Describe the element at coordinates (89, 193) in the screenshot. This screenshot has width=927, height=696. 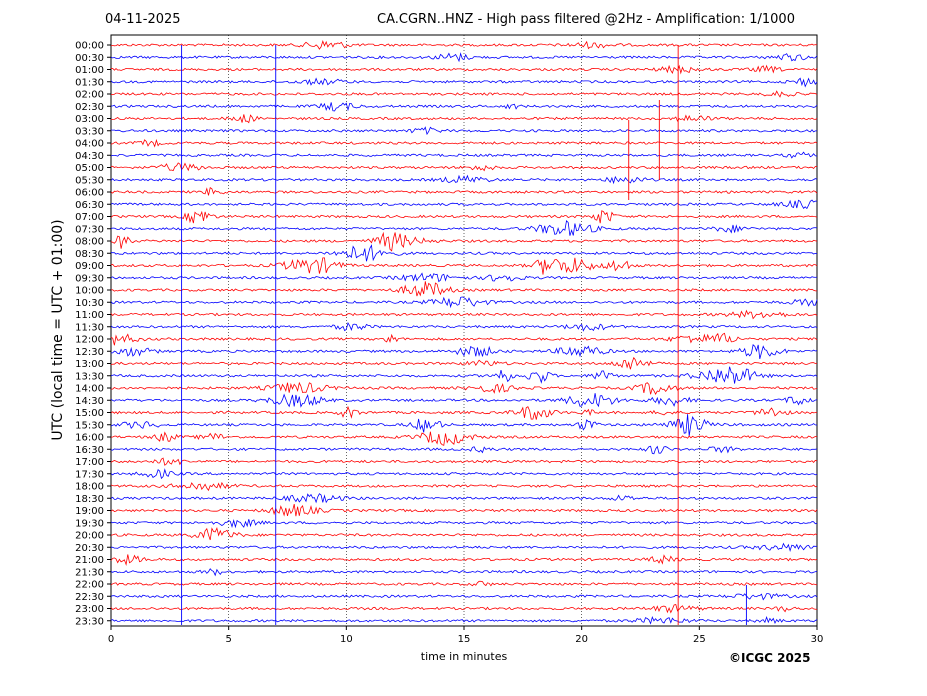
I see `y-tick-label: 06:00` at that location.